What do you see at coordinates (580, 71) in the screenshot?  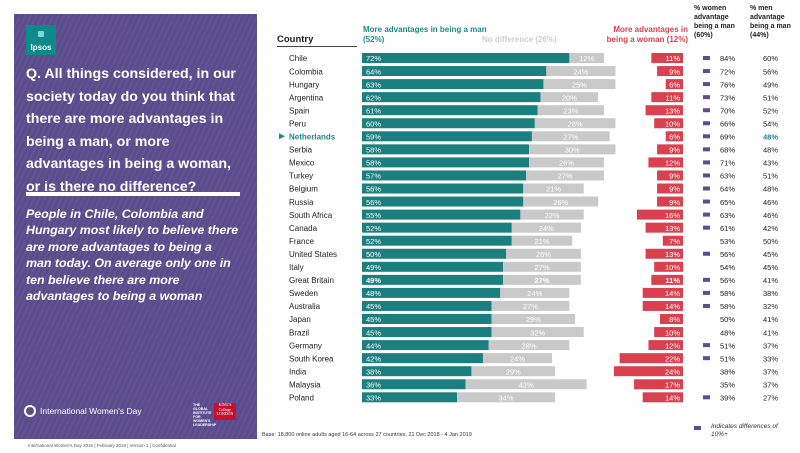 I see `label-no-difference: 24%` at bounding box center [580, 71].